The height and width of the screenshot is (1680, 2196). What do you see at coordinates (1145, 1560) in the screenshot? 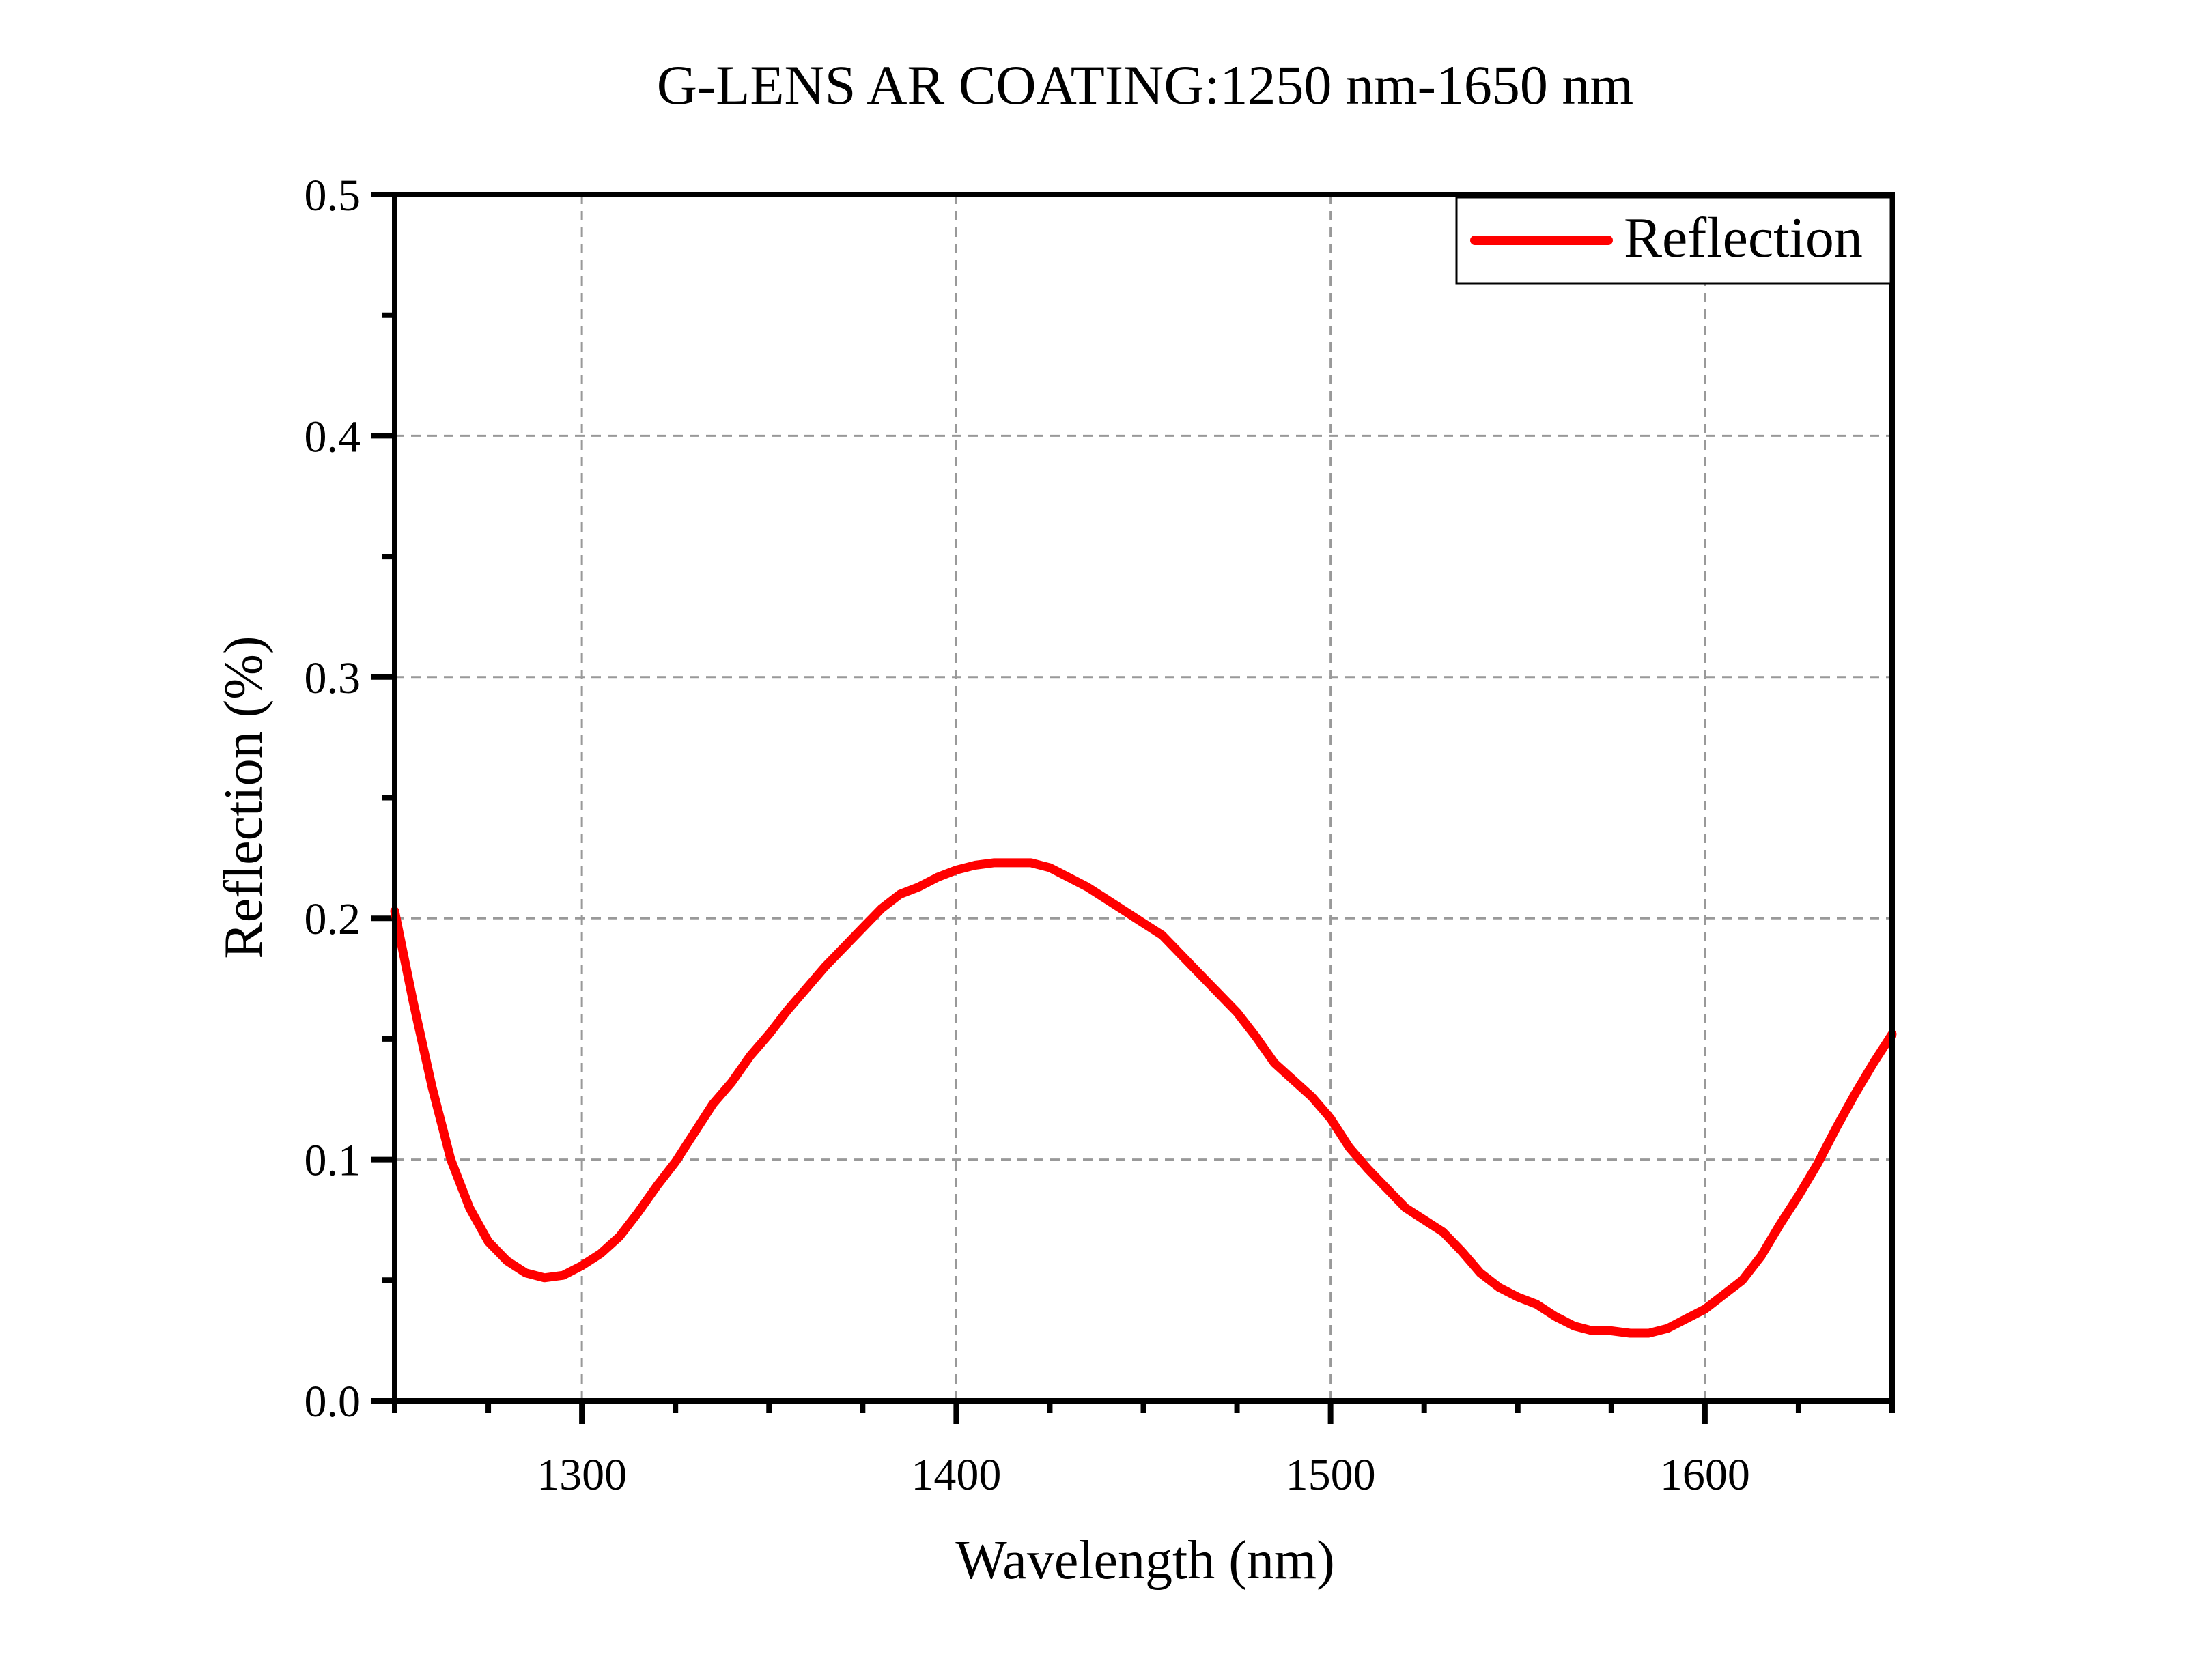
I see `x-axis-label: Wavelength (nm)` at bounding box center [1145, 1560].